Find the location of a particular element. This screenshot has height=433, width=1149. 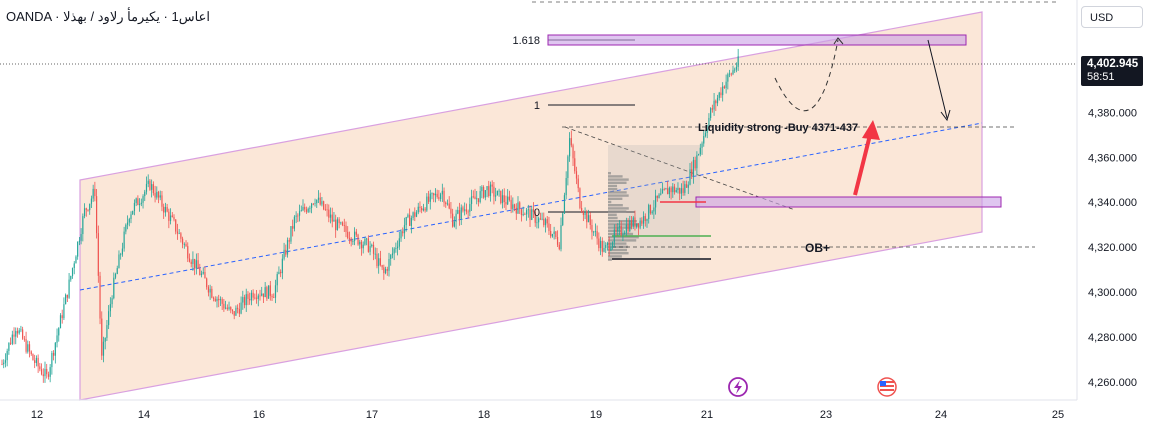

projection-arrowhead is located at coordinates (838, 41).